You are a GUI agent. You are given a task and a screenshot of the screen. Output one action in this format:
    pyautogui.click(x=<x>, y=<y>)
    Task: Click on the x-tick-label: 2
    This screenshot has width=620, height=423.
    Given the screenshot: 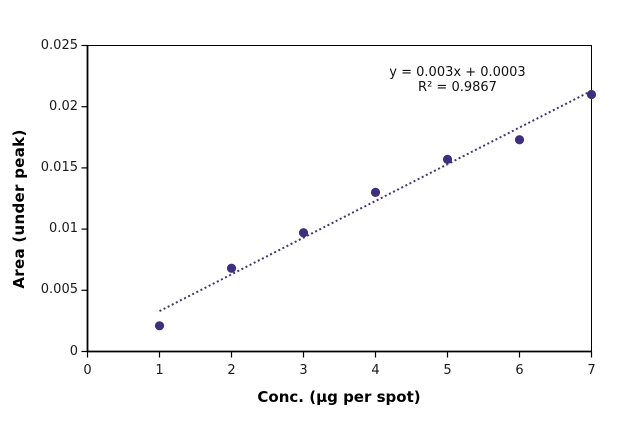 What is the action you would take?
    pyautogui.click(x=231, y=370)
    